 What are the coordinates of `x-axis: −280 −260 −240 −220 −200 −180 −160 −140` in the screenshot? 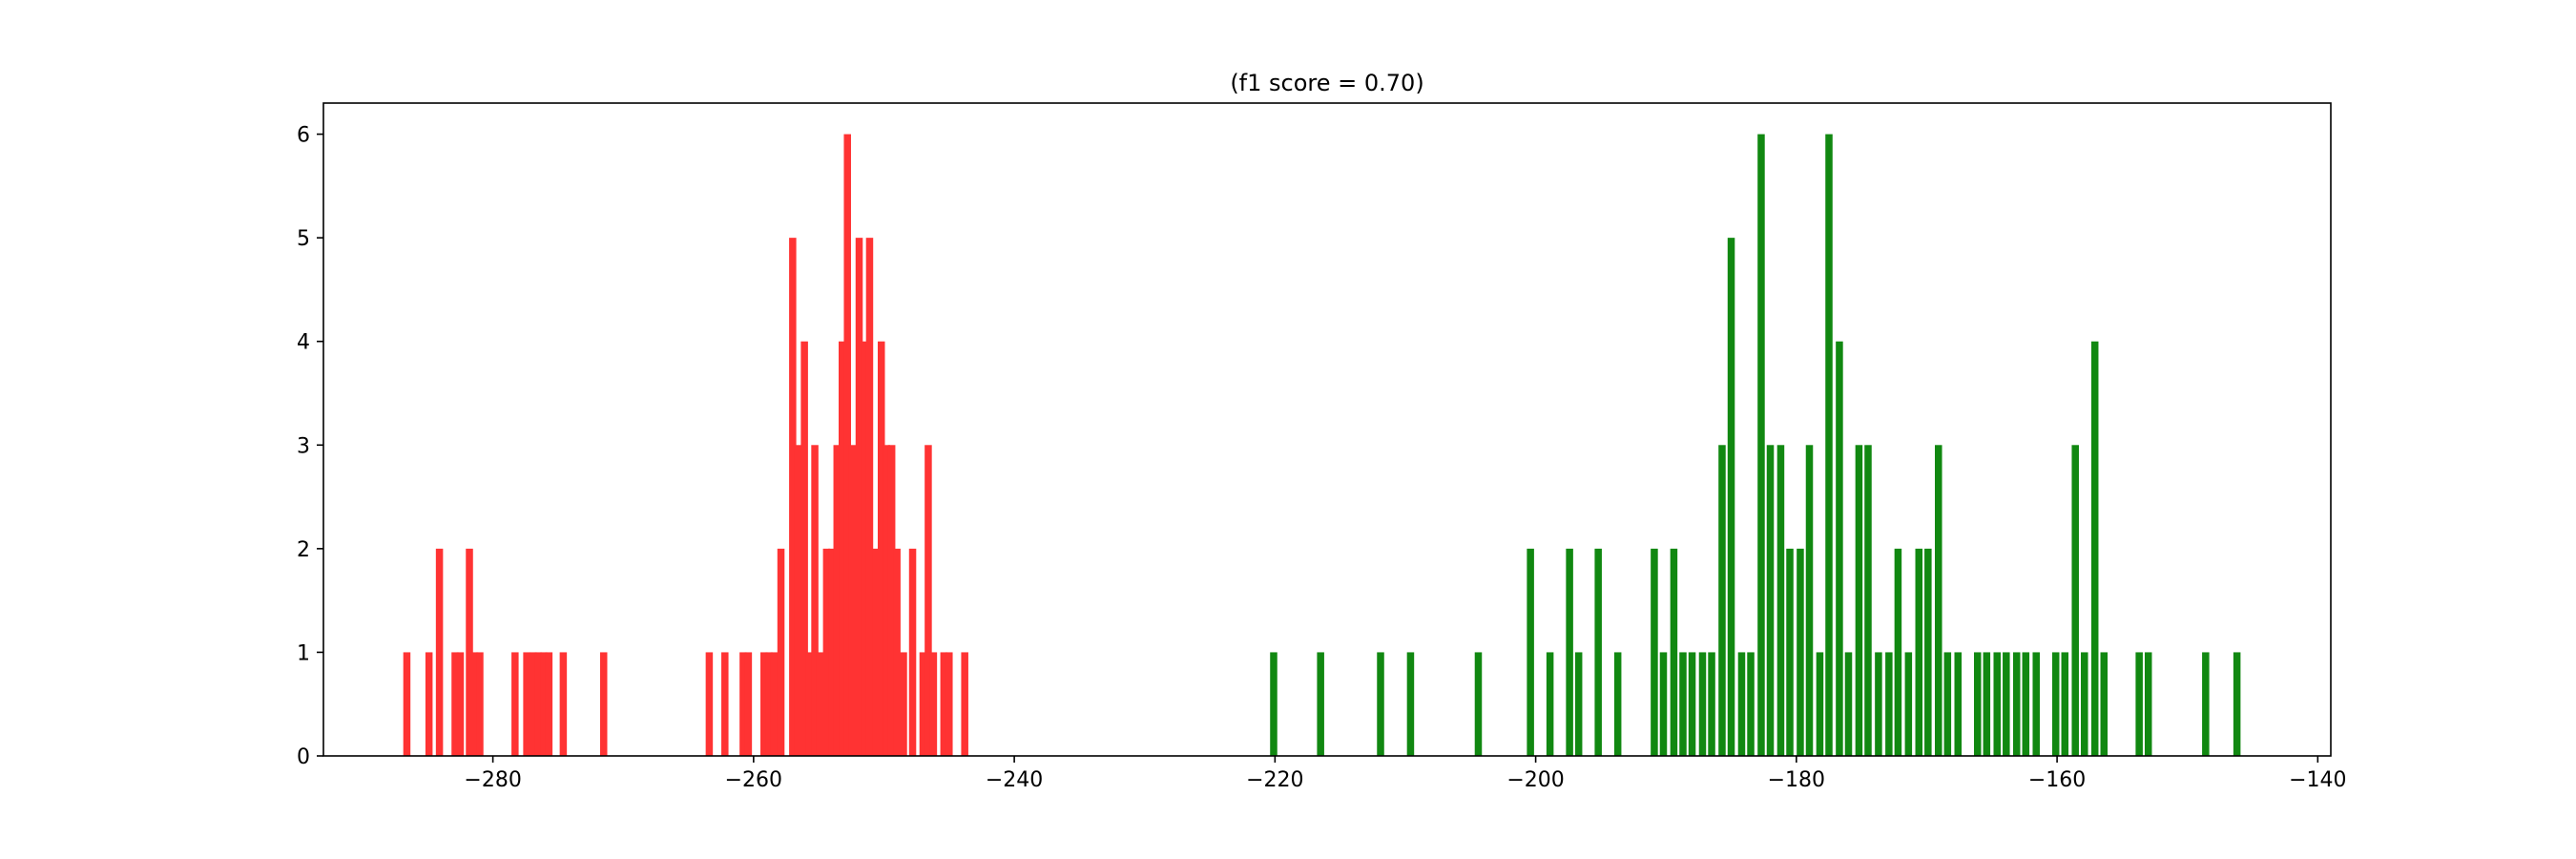 It's located at (1405, 774).